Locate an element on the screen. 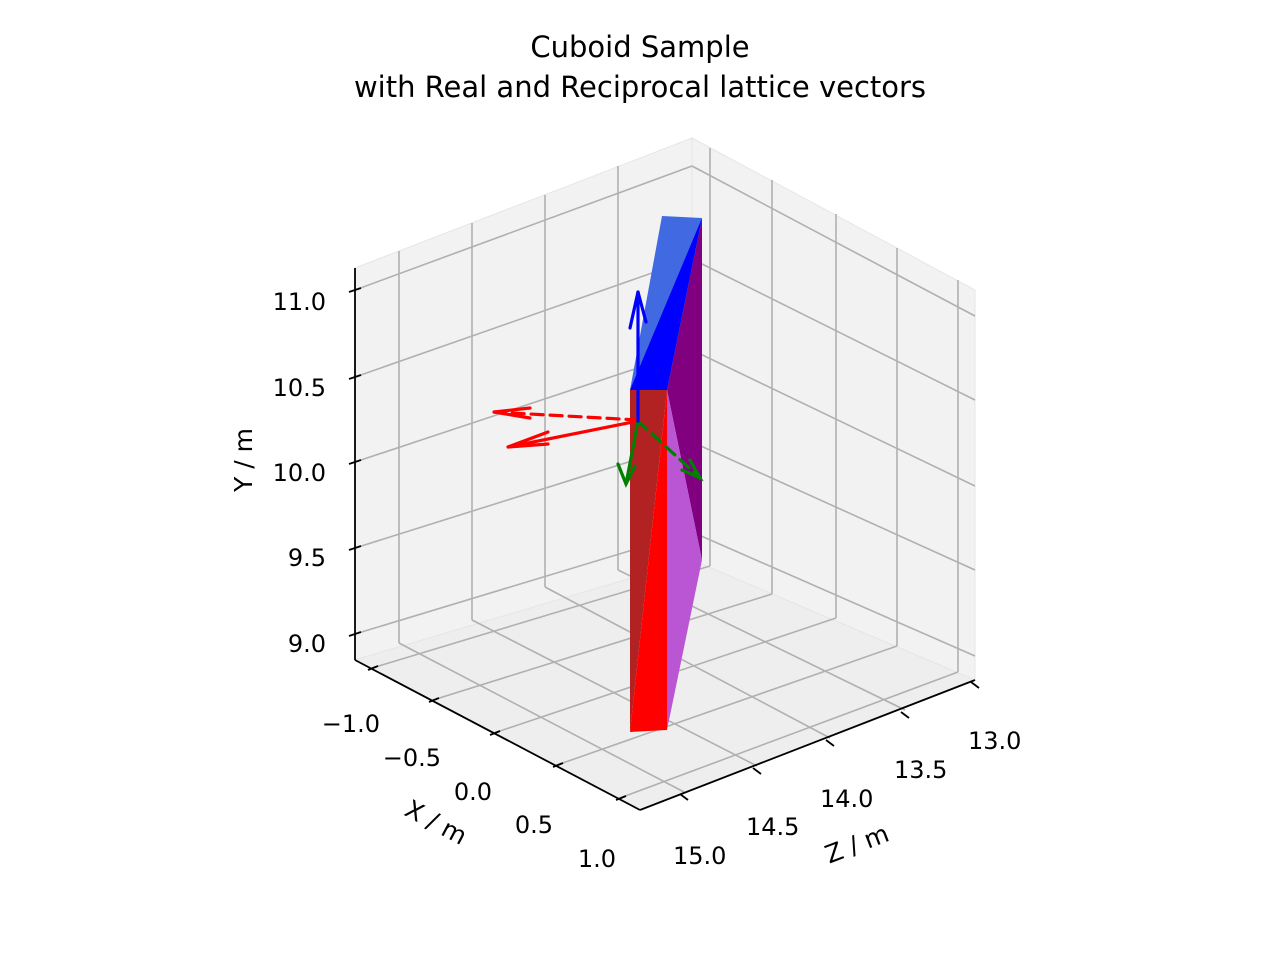  x-tick-label: −1.0 is located at coordinates (351, 724).